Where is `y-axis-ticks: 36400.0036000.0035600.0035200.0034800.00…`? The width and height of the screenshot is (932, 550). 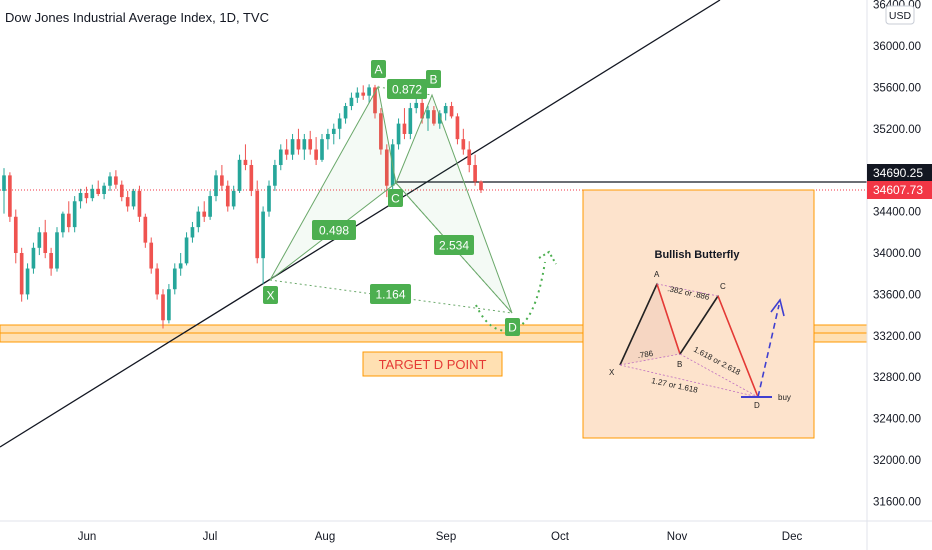 y-axis-ticks: 36400.0036000.0035600.0035200.0034800.00… is located at coordinates (897, 254).